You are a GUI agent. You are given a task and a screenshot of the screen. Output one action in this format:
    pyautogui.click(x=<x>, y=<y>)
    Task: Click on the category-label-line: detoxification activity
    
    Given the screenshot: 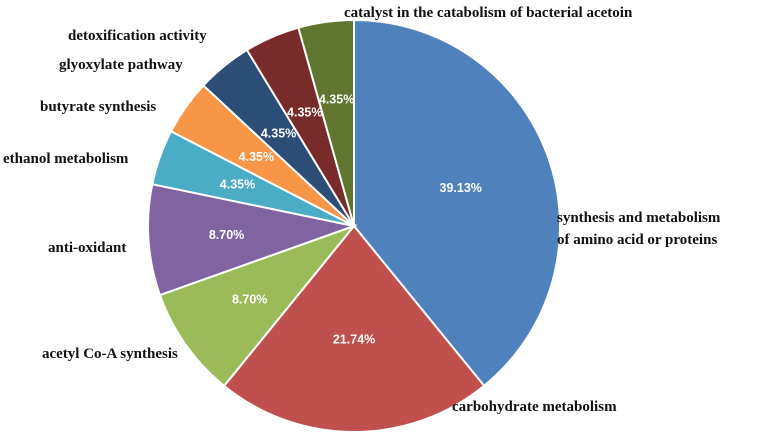 What is the action you would take?
    pyautogui.click(x=137, y=36)
    